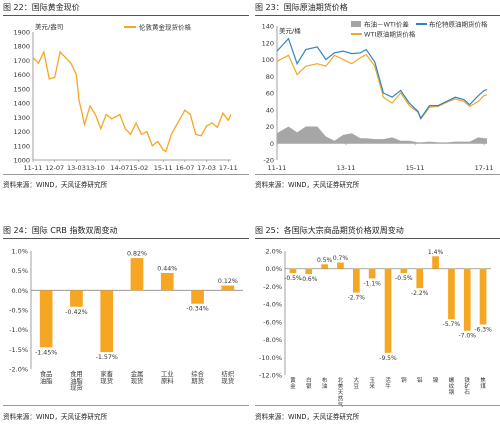 Image resolution: width=500 pixels, height=425 pixels. What do you see at coordinates (270, 376) in the screenshot?
I see `y-tick-label: -12.0%` at bounding box center [270, 376].